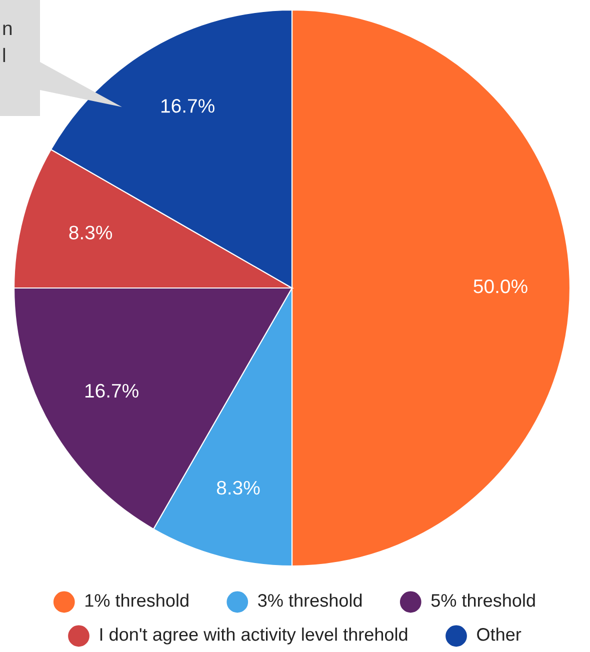 The height and width of the screenshot is (652, 590). I want to click on text: n, so click(7, 30).